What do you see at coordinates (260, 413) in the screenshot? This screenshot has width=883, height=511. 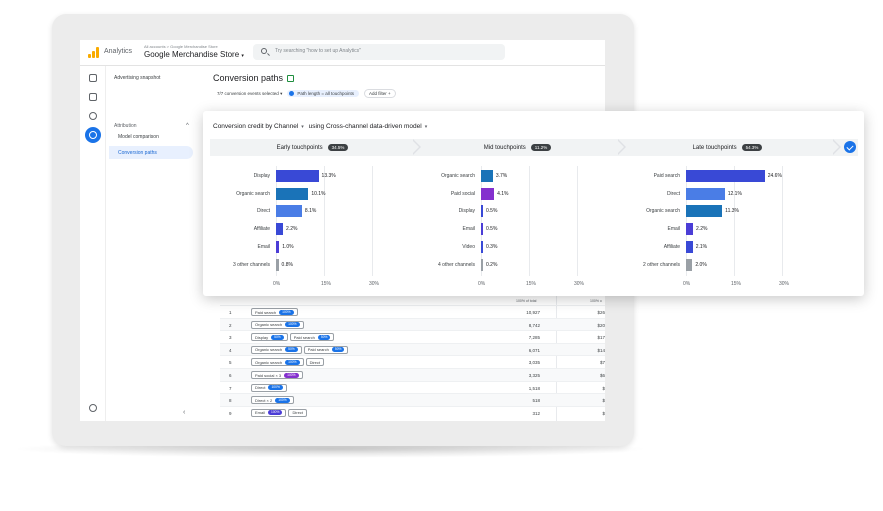 I see `path-step-label: Email` at bounding box center [260, 413].